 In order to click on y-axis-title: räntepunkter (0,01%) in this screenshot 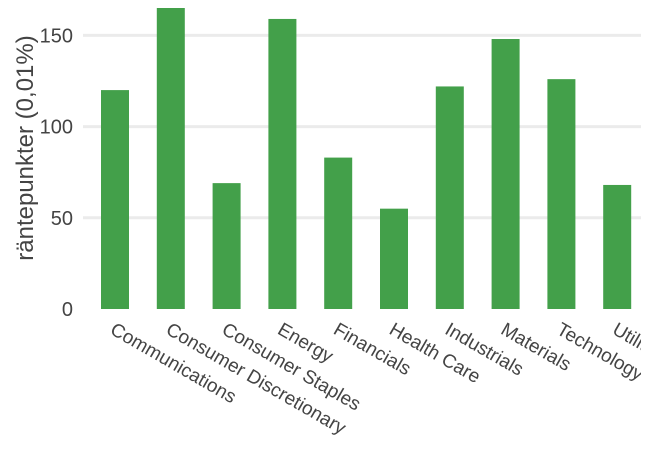, I will do `click(25, 147)`.